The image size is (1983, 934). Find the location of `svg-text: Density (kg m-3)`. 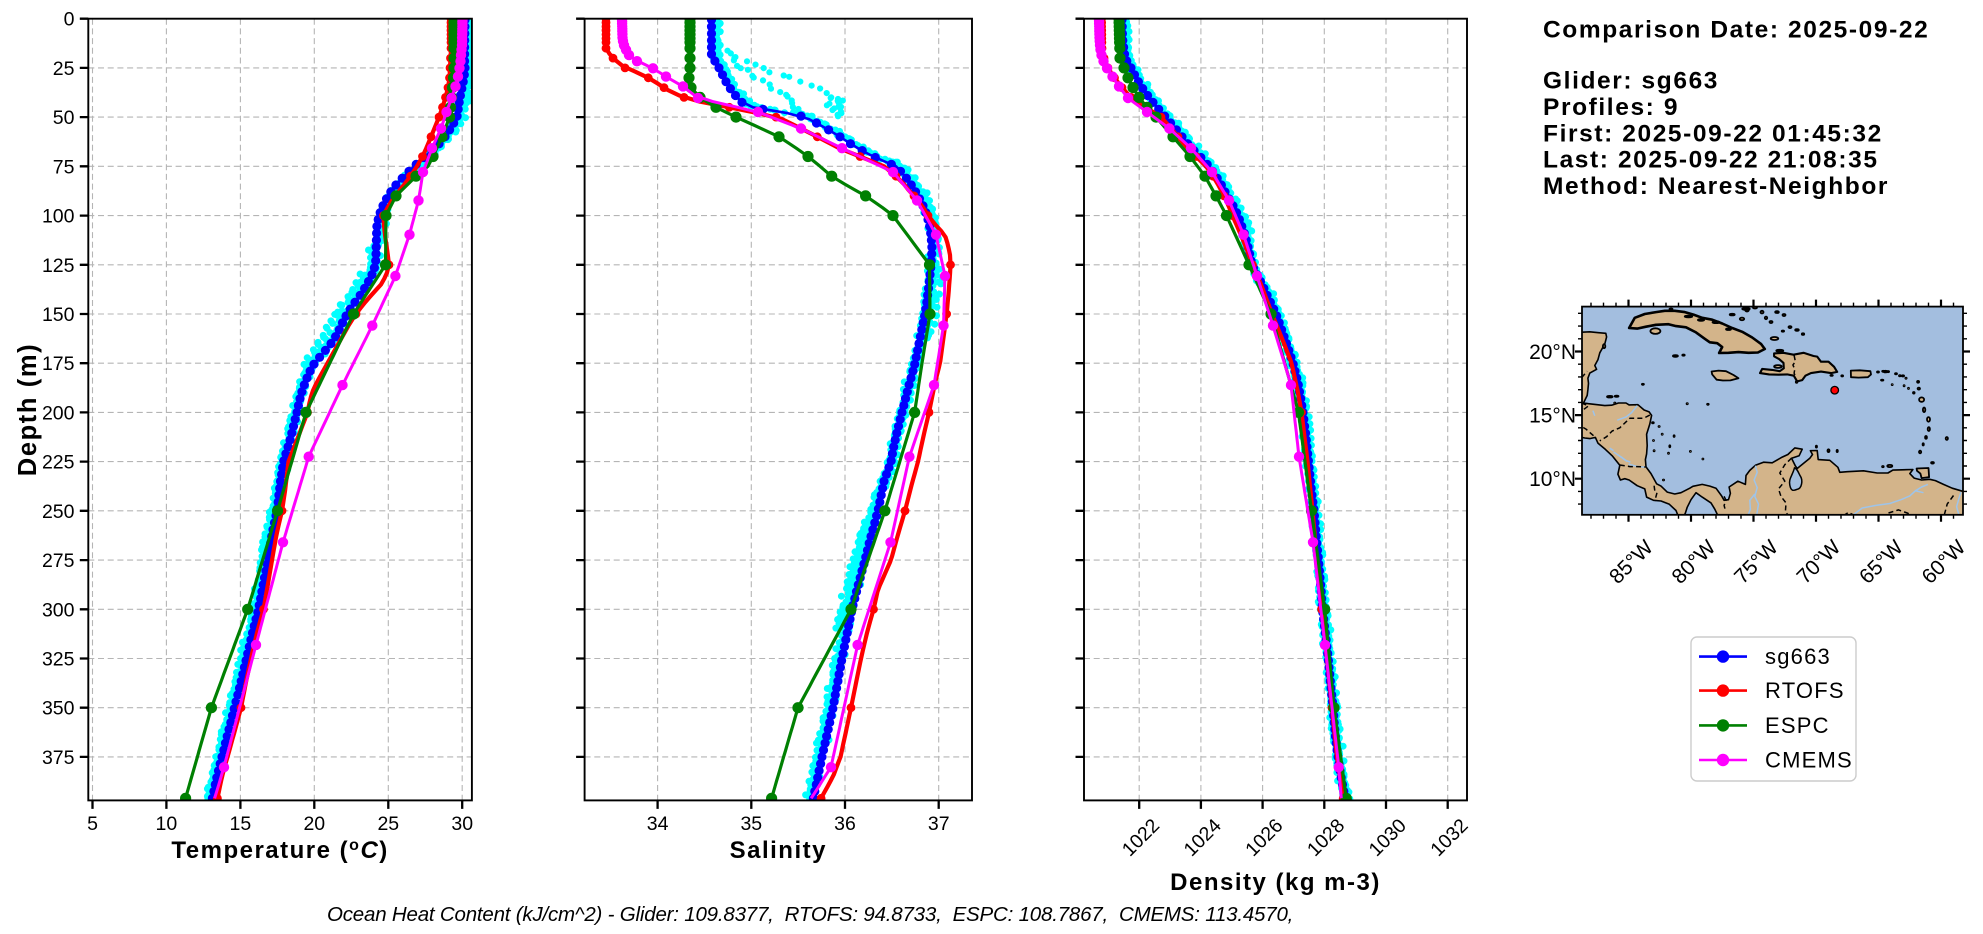

svg-text: Density (kg m-3) is located at coordinates (1275, 882).